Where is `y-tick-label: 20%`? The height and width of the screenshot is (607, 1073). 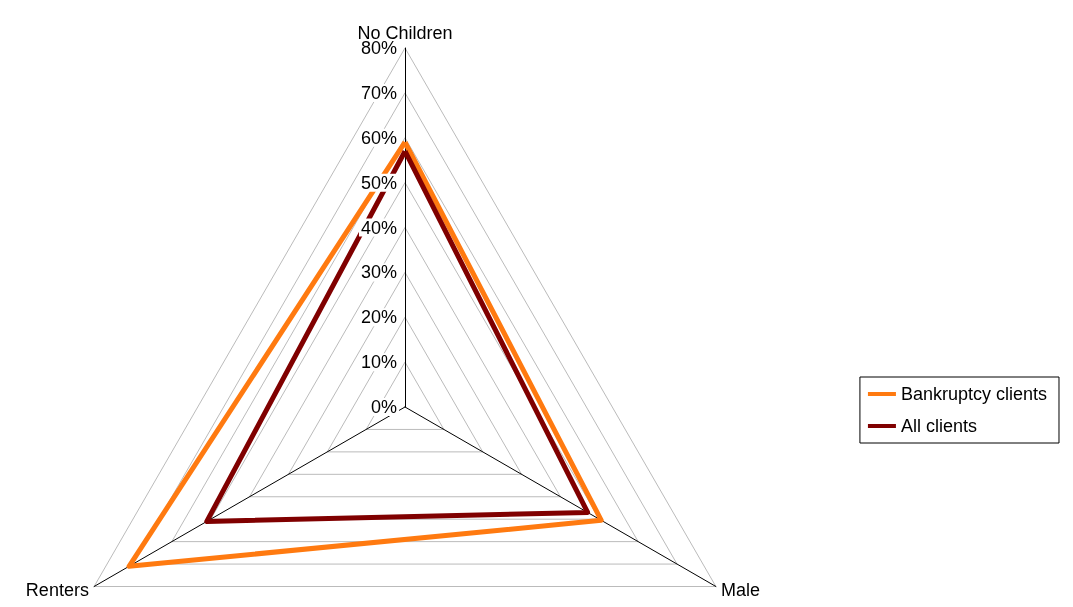 y-tick-label: 20% is located at coordinates (378, 317).